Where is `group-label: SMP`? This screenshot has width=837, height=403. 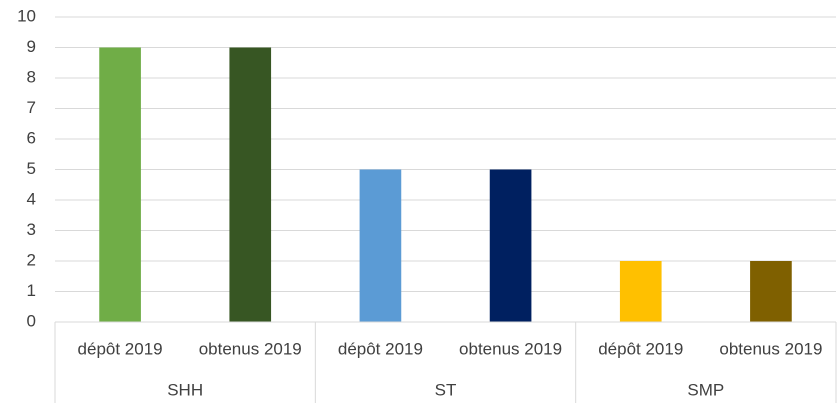 group-label: SMP is located at coordinates (705, 389).